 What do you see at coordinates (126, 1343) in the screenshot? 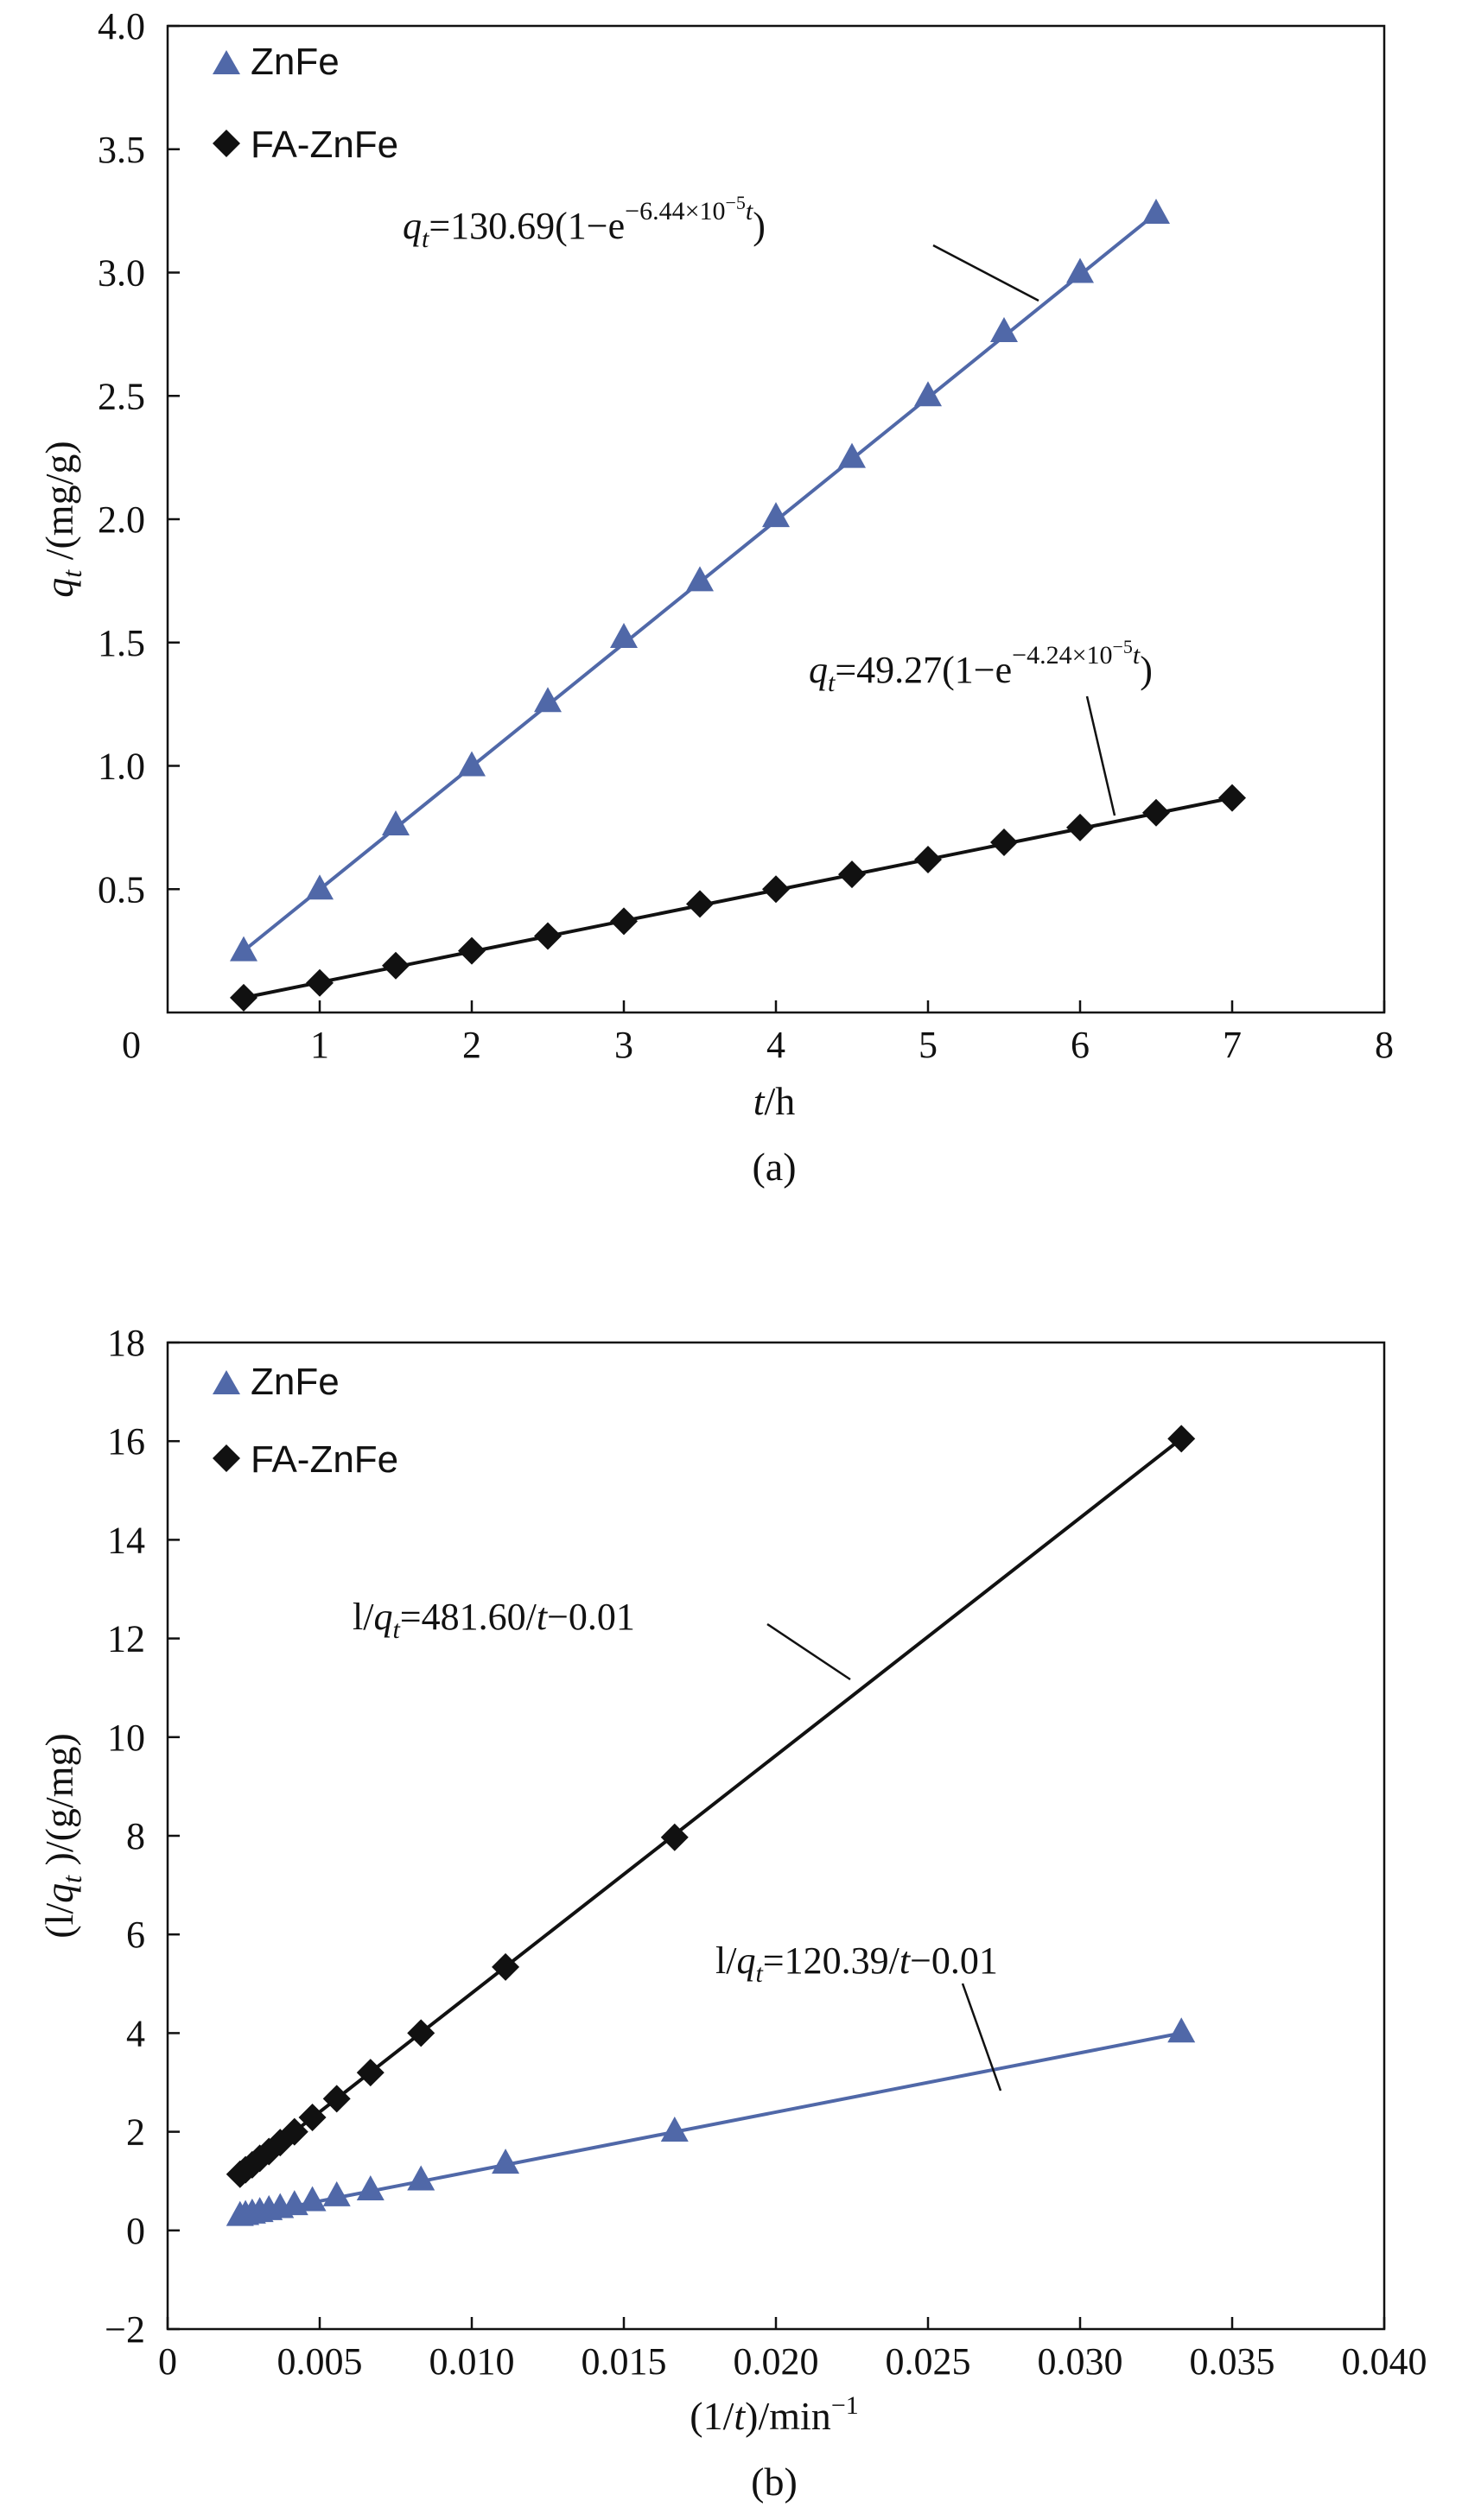
I see `y-tick-label-b-10: 18` at bounding box center [126, 1343].